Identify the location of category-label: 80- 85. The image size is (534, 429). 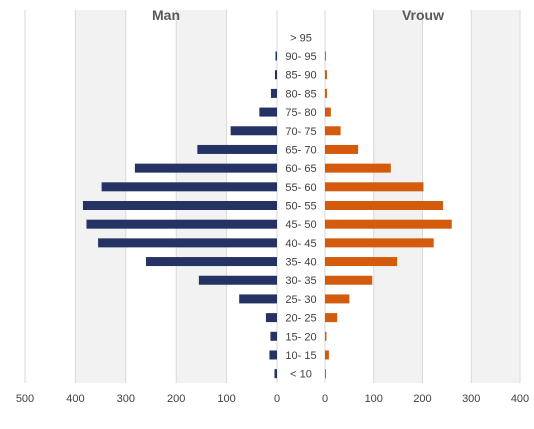
(300, 94).